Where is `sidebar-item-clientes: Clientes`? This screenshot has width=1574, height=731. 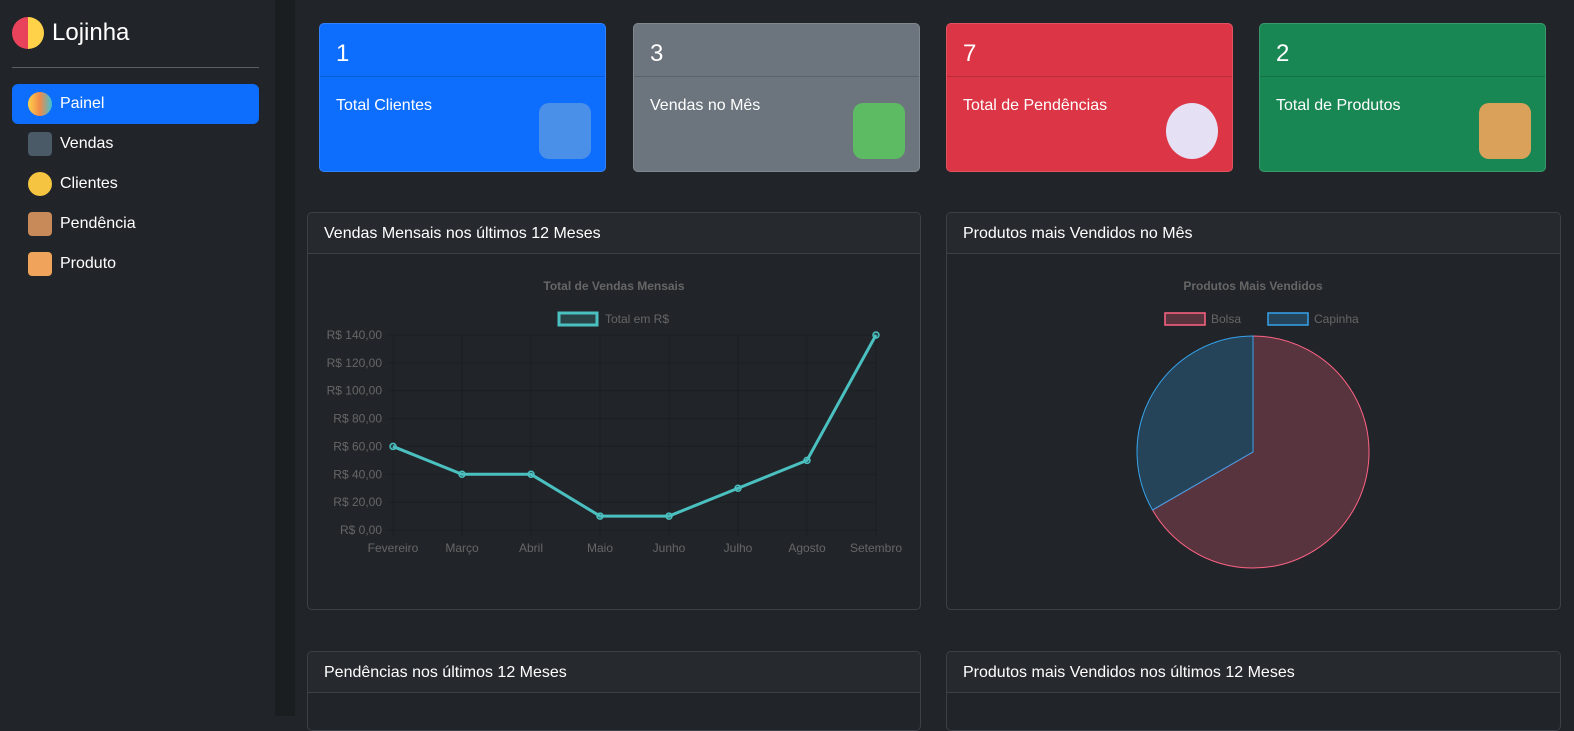
sidebar-item-clientes: Clientes is located at coordinates (135, 184).